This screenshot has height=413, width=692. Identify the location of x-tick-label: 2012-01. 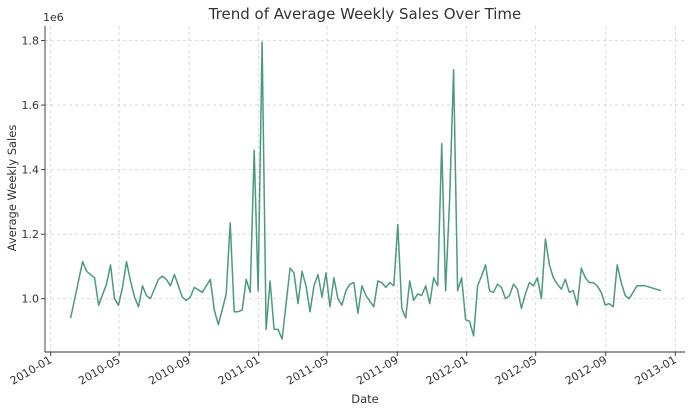
(447, 370).